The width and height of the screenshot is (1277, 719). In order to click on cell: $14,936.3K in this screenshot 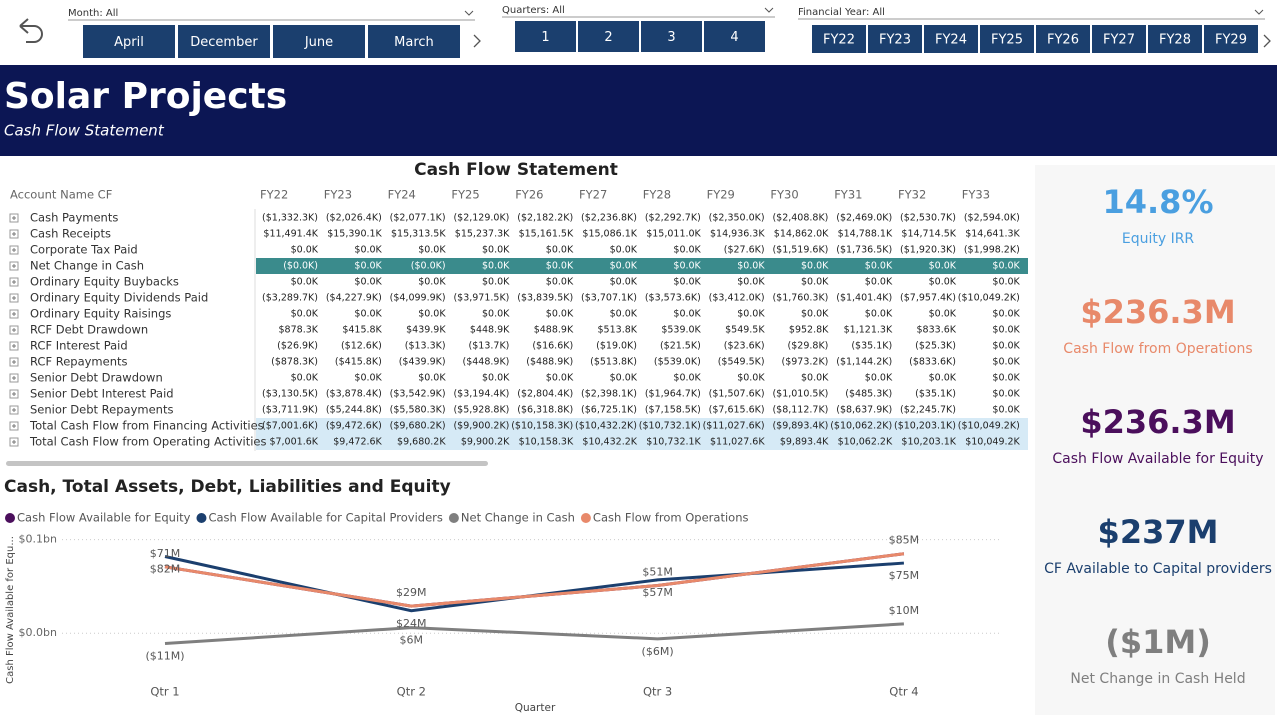, I will do `click(737, 234)`.